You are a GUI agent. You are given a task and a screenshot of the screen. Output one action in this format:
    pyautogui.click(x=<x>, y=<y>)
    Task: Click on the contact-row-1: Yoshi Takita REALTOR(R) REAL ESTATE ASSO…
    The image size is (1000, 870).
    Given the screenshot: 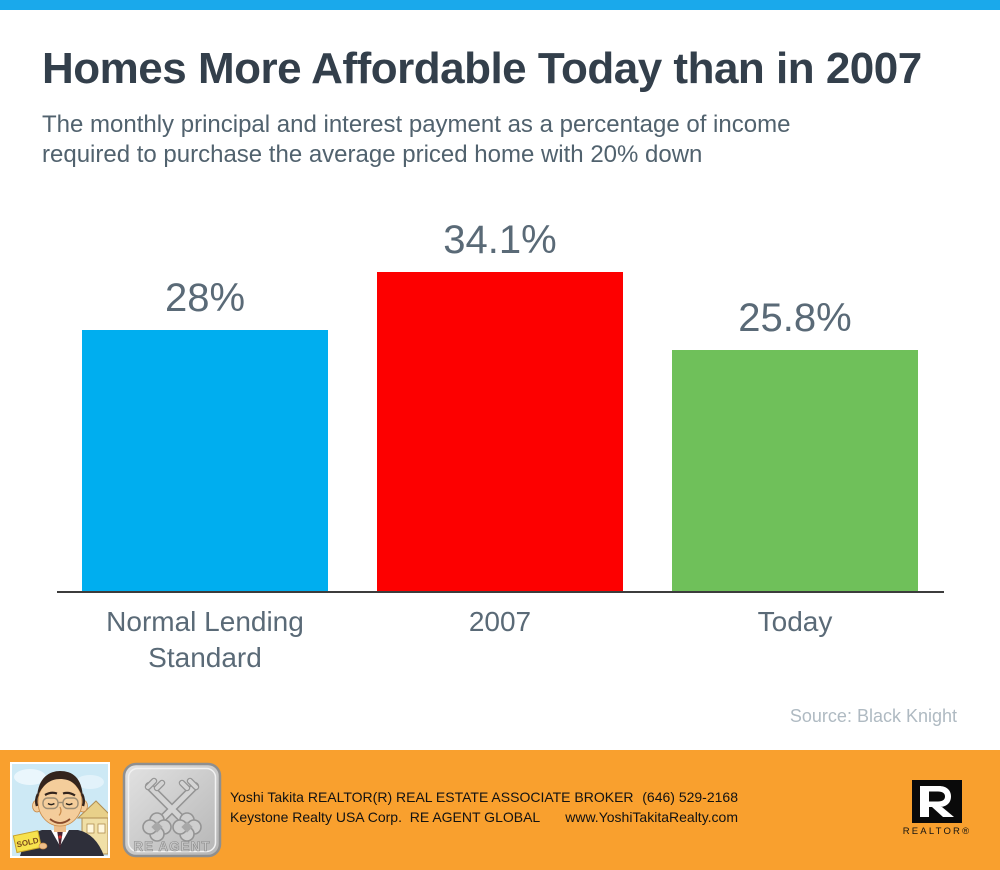 What is the action you would take?
    pyautogui.click(x=484, y=797)
    